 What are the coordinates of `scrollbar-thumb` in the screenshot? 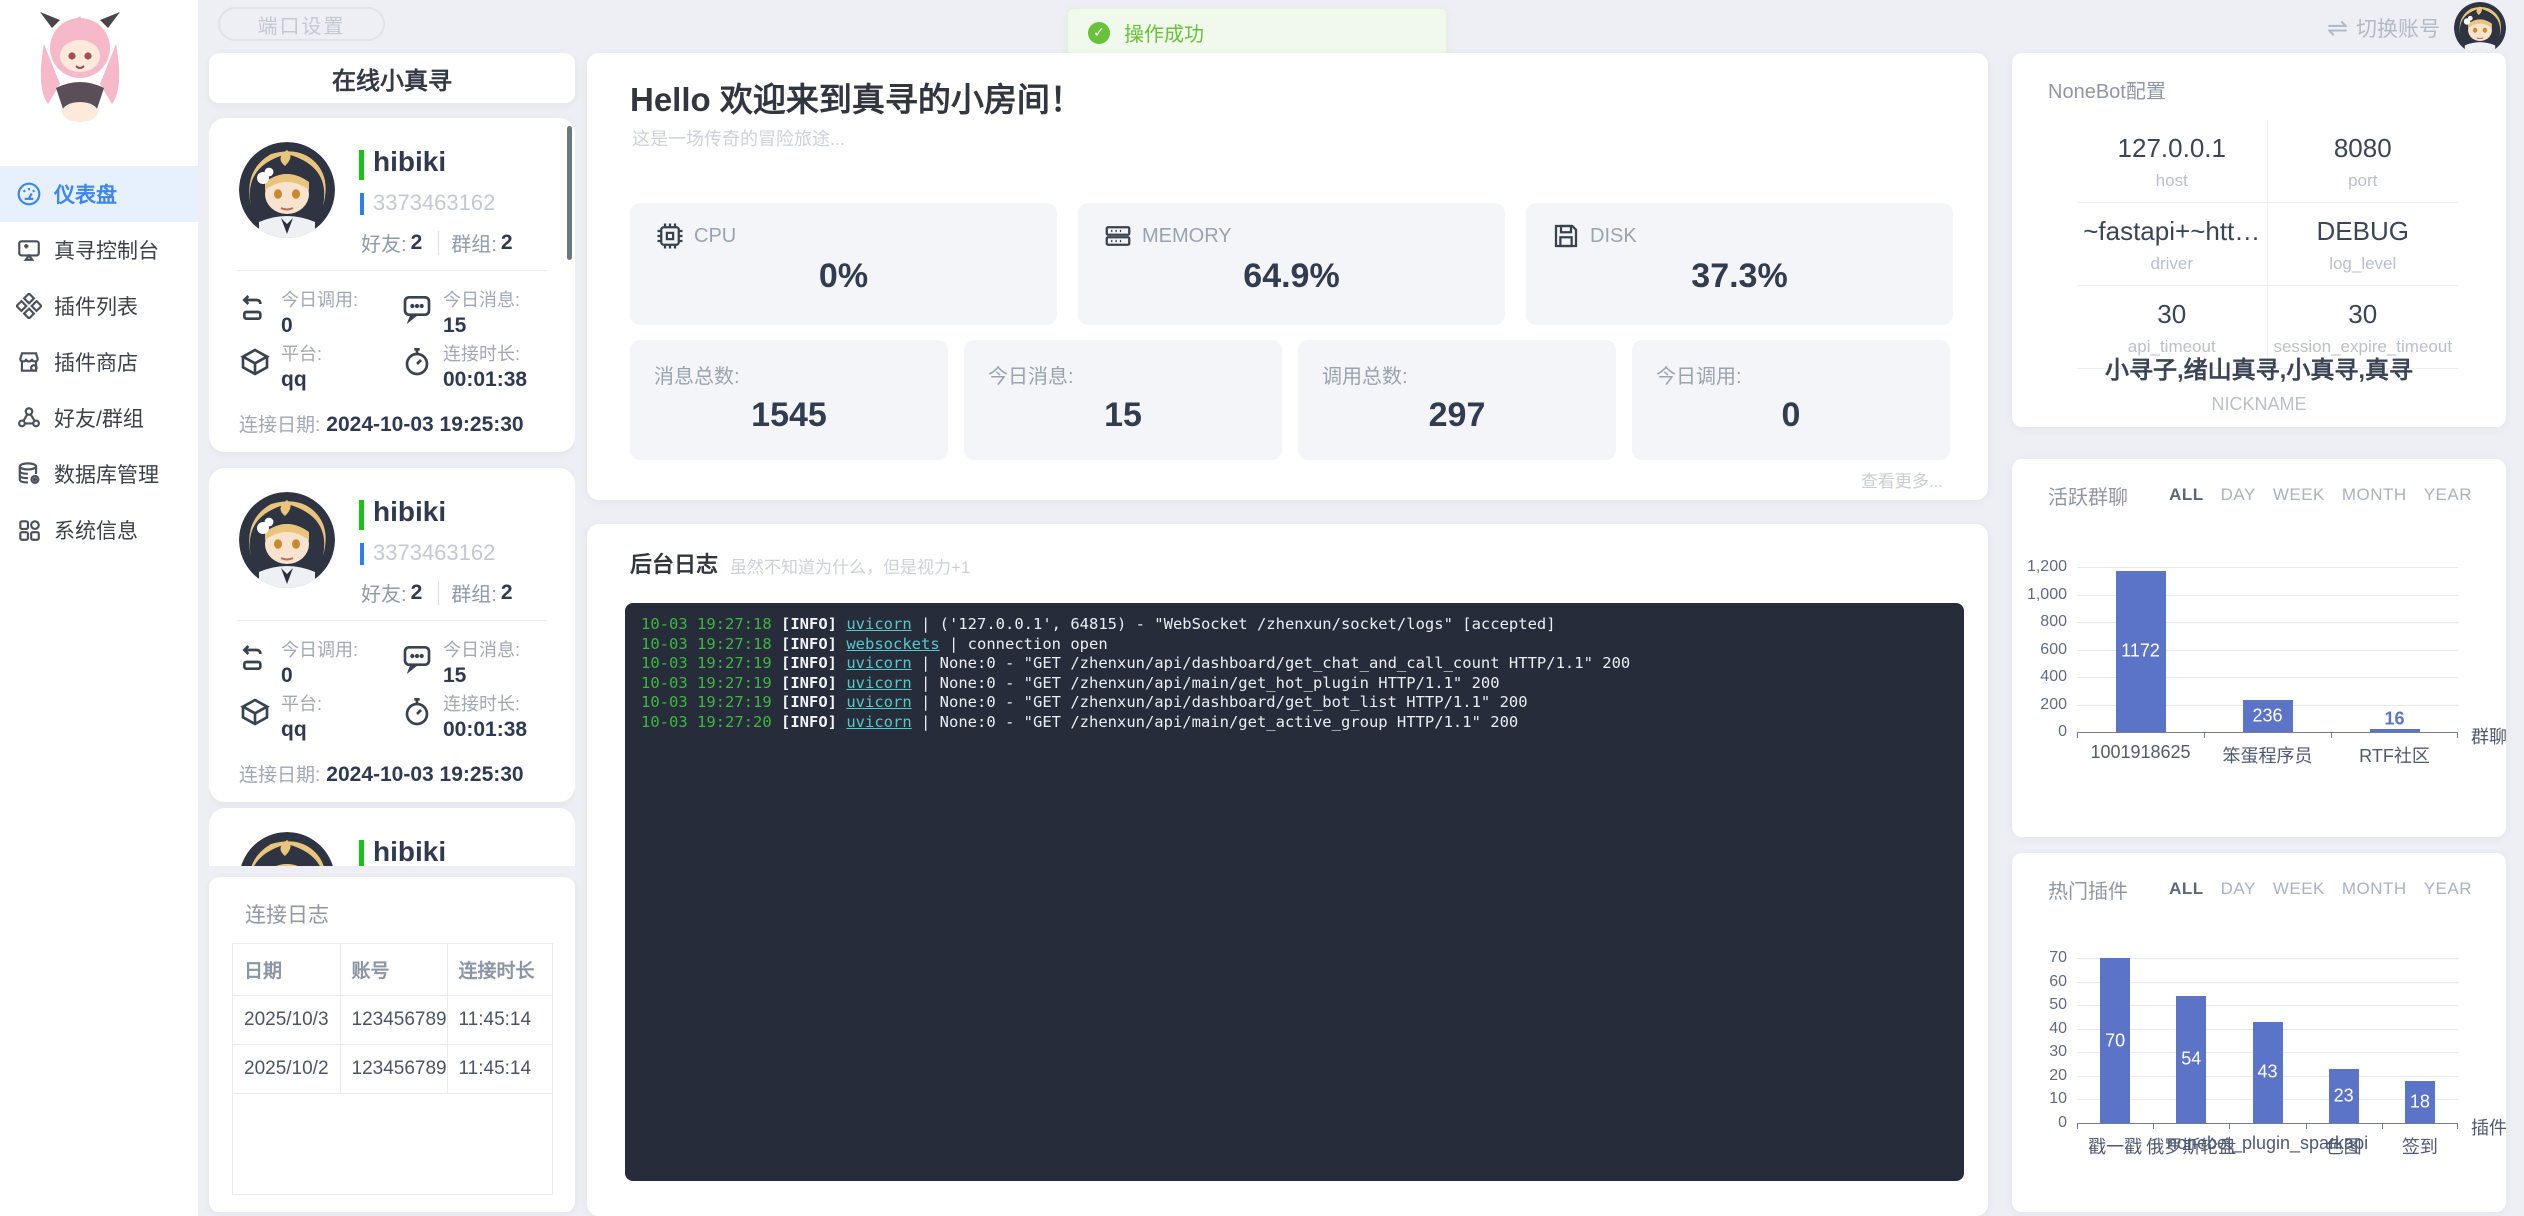 It's located at (569, 193).